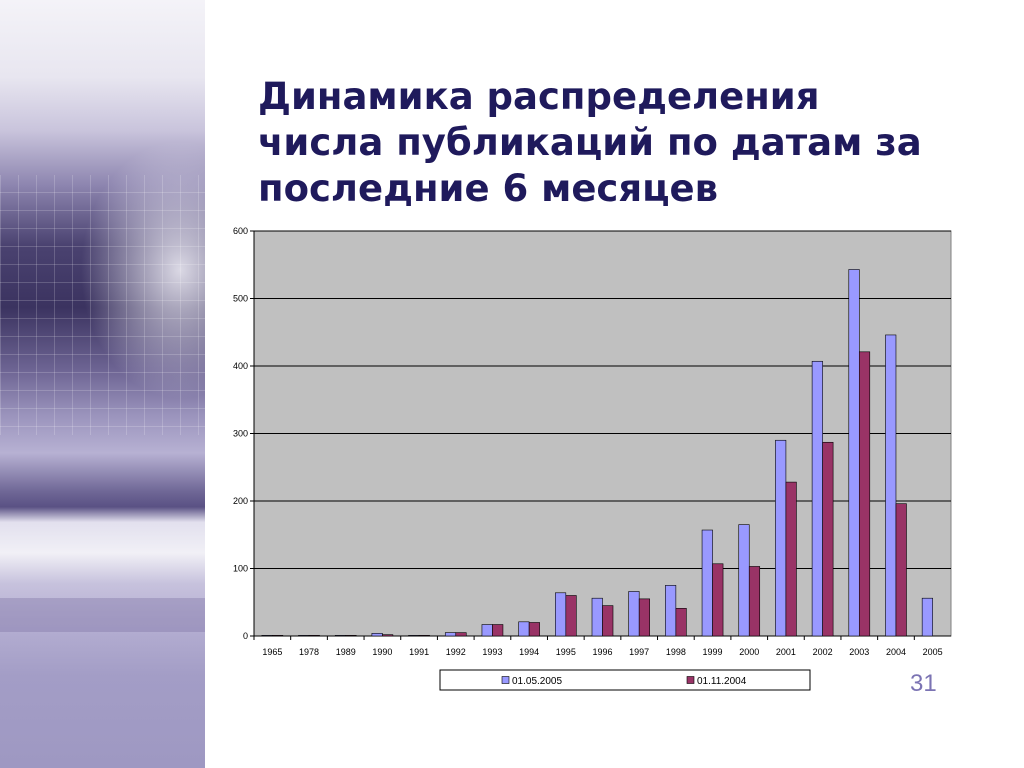 The height and width of the screenshot is (768, 1024). Describe the element at coordinates (791, 559) in the screenshot. I see `bar-2-2001` at that location.